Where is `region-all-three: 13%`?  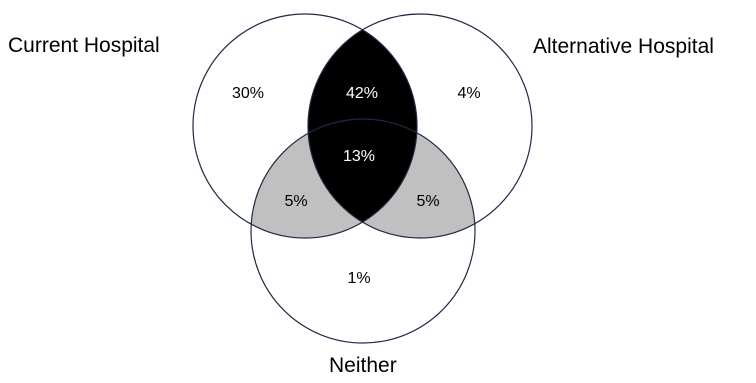 region-all-three: 13% is located at coordinates (359, 156).